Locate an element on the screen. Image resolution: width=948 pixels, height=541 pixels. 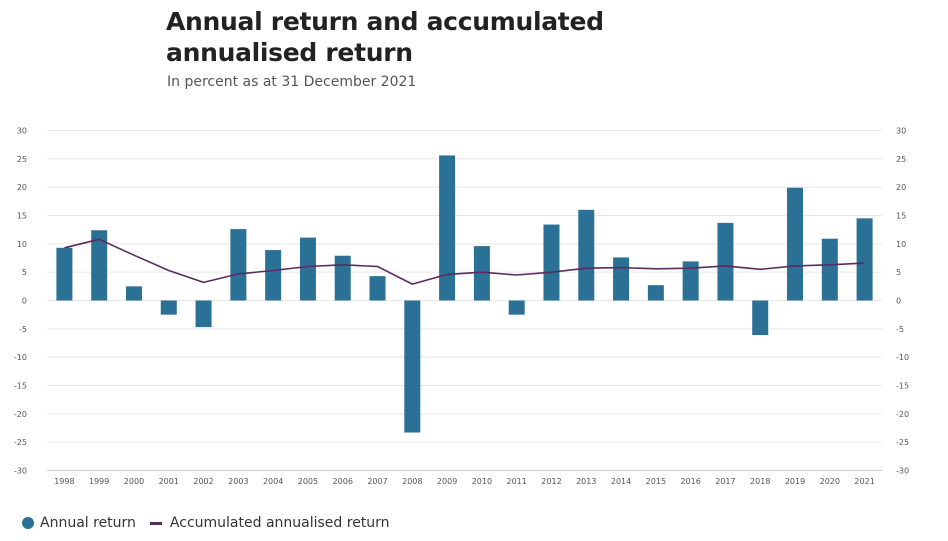
bar-2013 is located at coordinates (586, 255).